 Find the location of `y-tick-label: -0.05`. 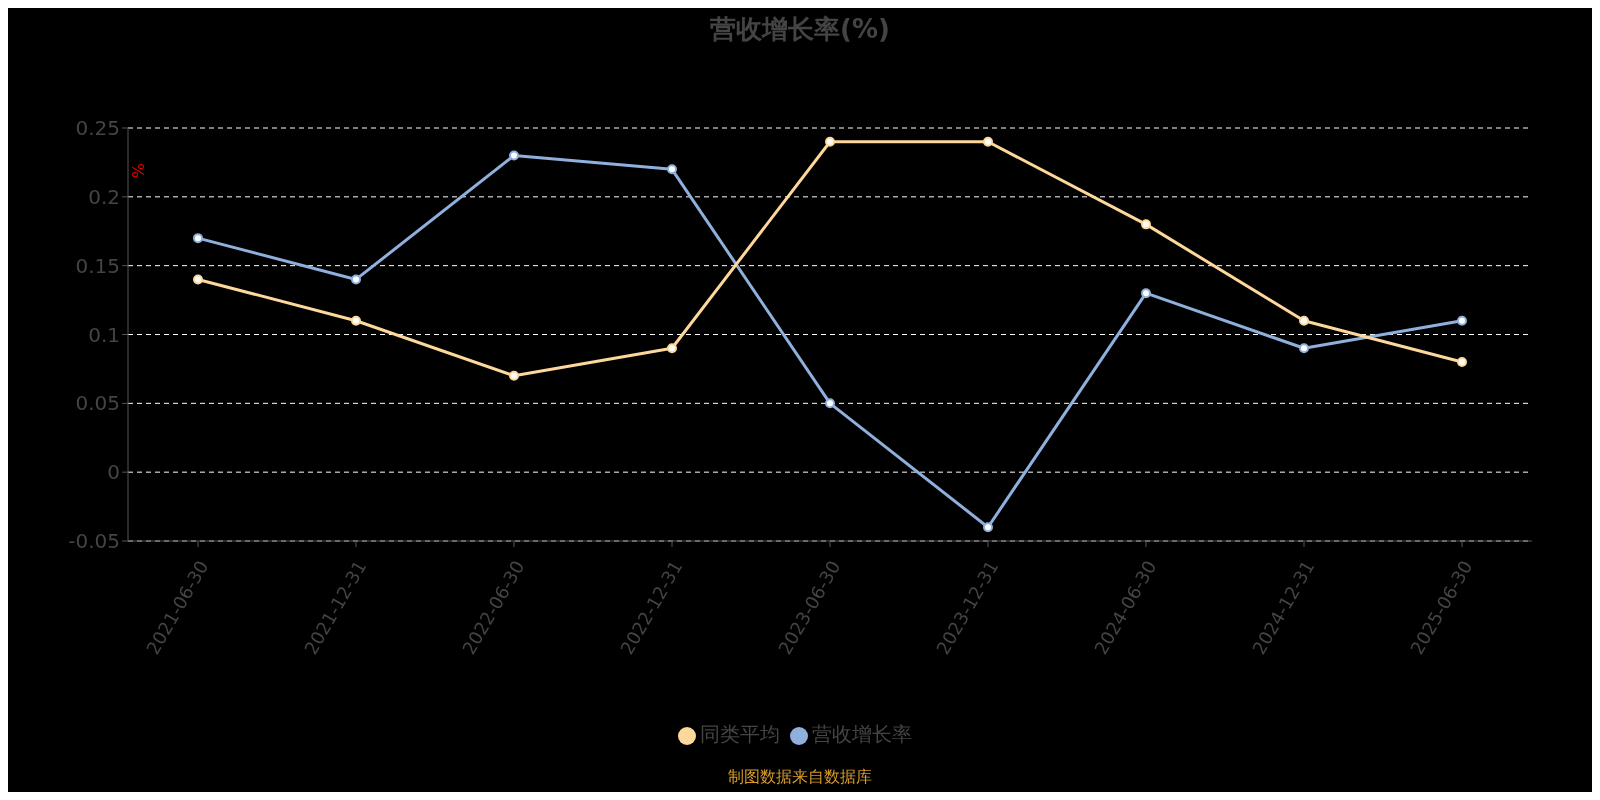

y-tick-label: -0.05 is located at coordinates (94, 541).